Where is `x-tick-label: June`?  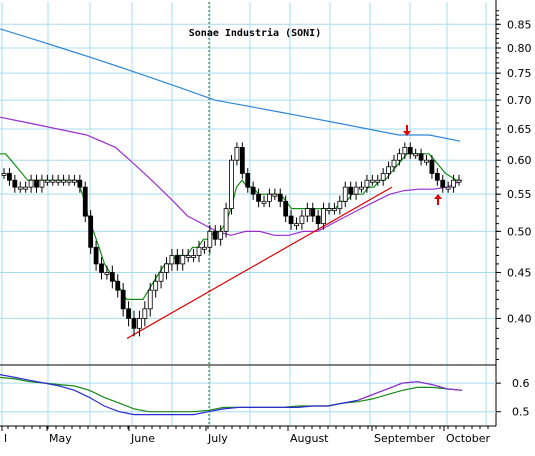 x-tick-label: June is located at coordinates (142, 438).